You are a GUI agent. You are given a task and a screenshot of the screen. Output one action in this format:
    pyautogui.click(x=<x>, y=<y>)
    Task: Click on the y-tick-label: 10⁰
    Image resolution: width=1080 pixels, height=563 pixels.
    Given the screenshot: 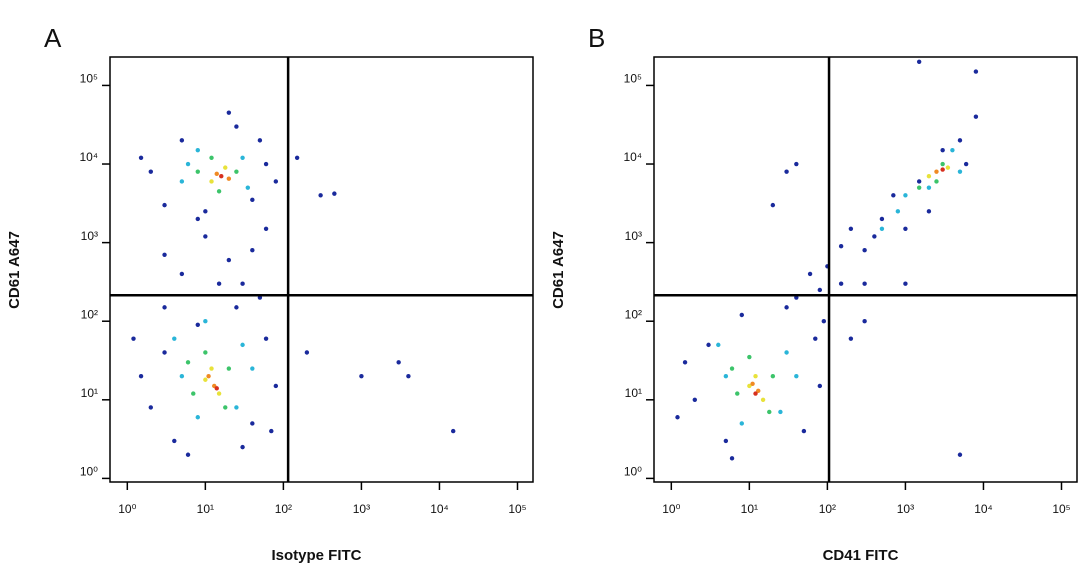 What is the action you would take?
    pyautogui.click(x=633, y=472)
    